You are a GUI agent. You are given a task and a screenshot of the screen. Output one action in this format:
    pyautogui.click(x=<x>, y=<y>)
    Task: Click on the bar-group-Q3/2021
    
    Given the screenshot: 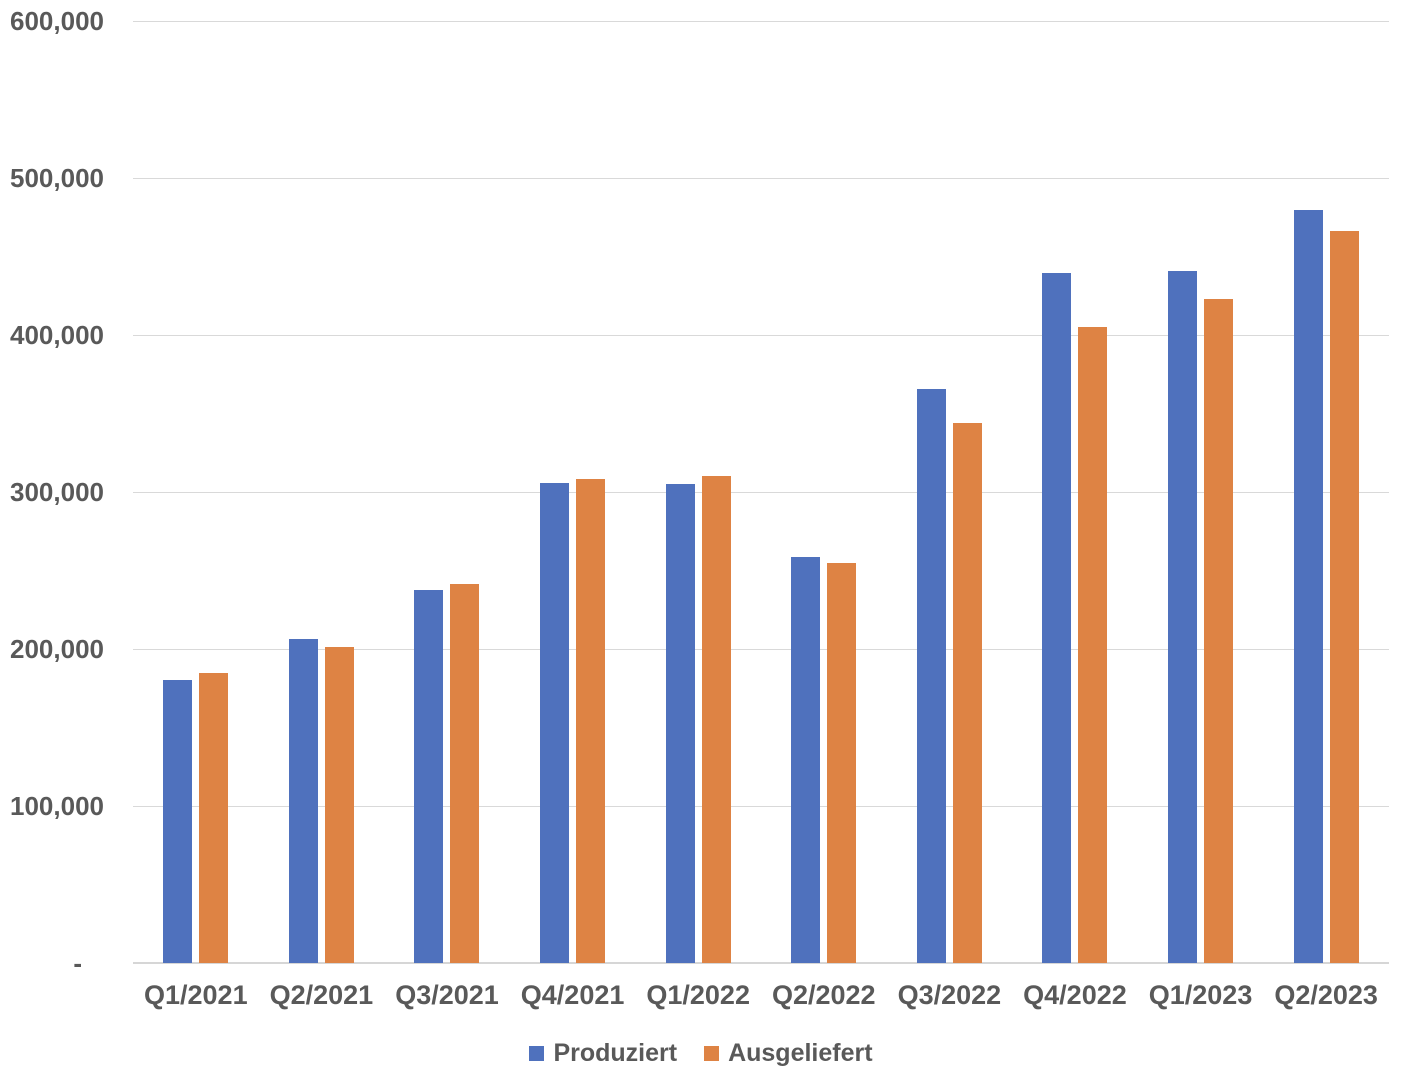 What is the action you would take?
    pyautogui.click(x=447, y=492)
    